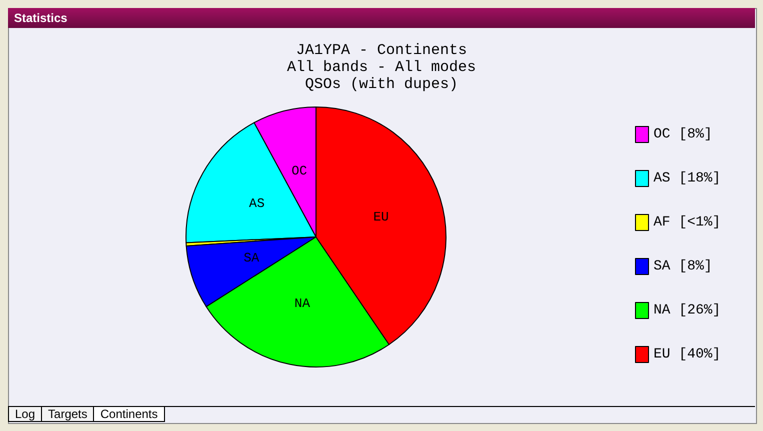 The height and width of the screenshot is (431, 763). What do you see at coordinates (687, 178) in the screenshot?
I see `category-label: AS [18%]` at bounding box center [687, 178].